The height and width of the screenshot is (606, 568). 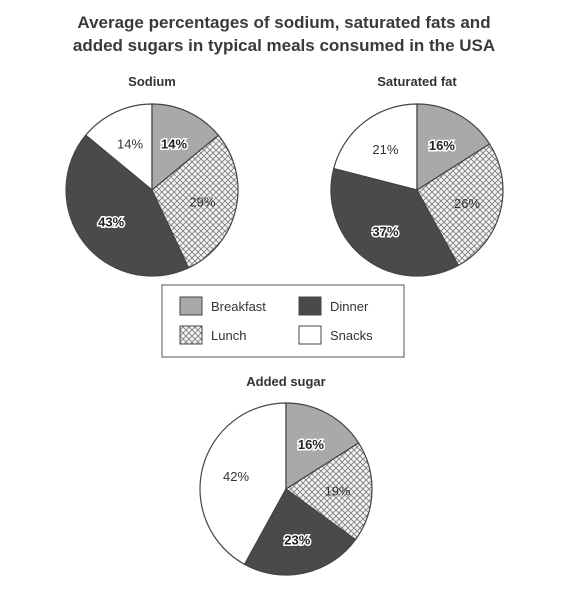 I want to click on pie-label-sodium-snacks: 14%, so click(x=130, y=143).